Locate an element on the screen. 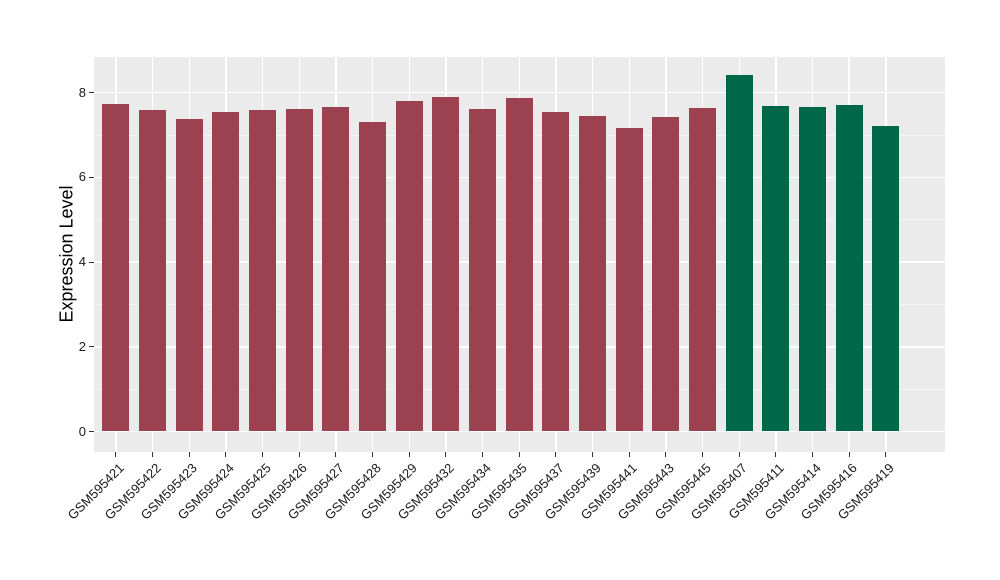  y-tick-label: 4 is located at coordinates (82, 262).